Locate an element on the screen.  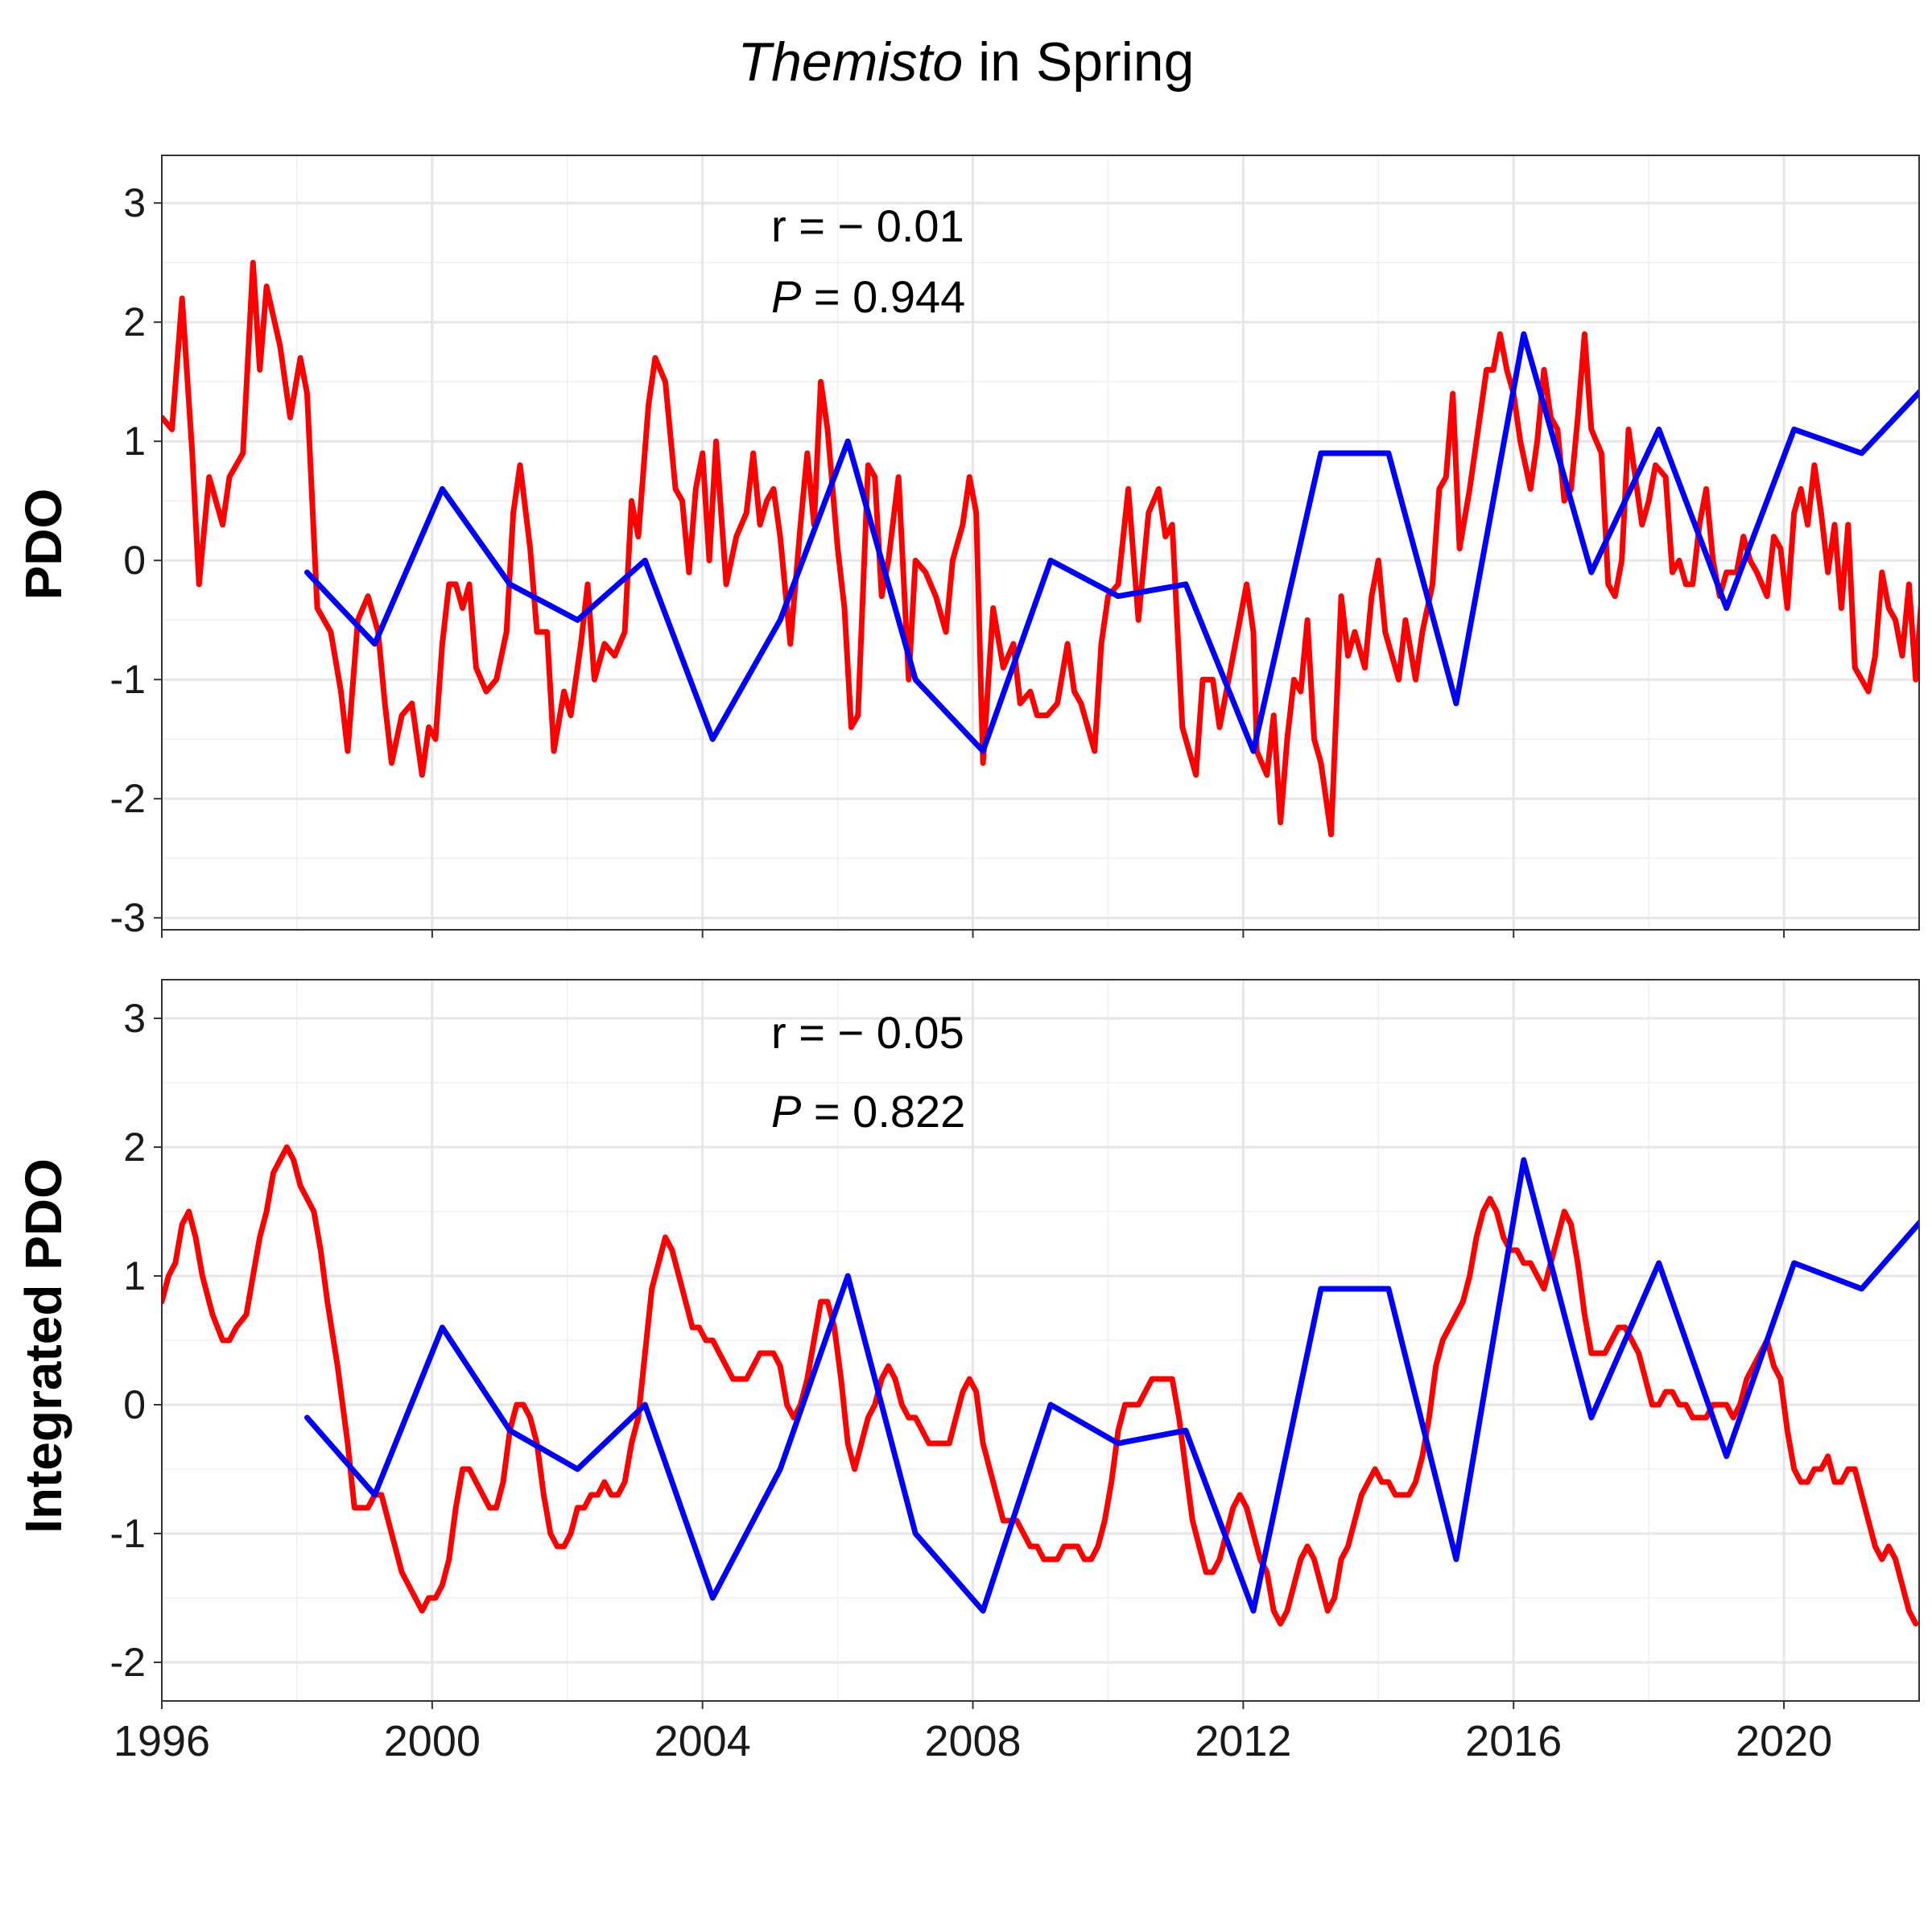
panel-top-ytick-label: 1 is located at coordinates (134, 442).